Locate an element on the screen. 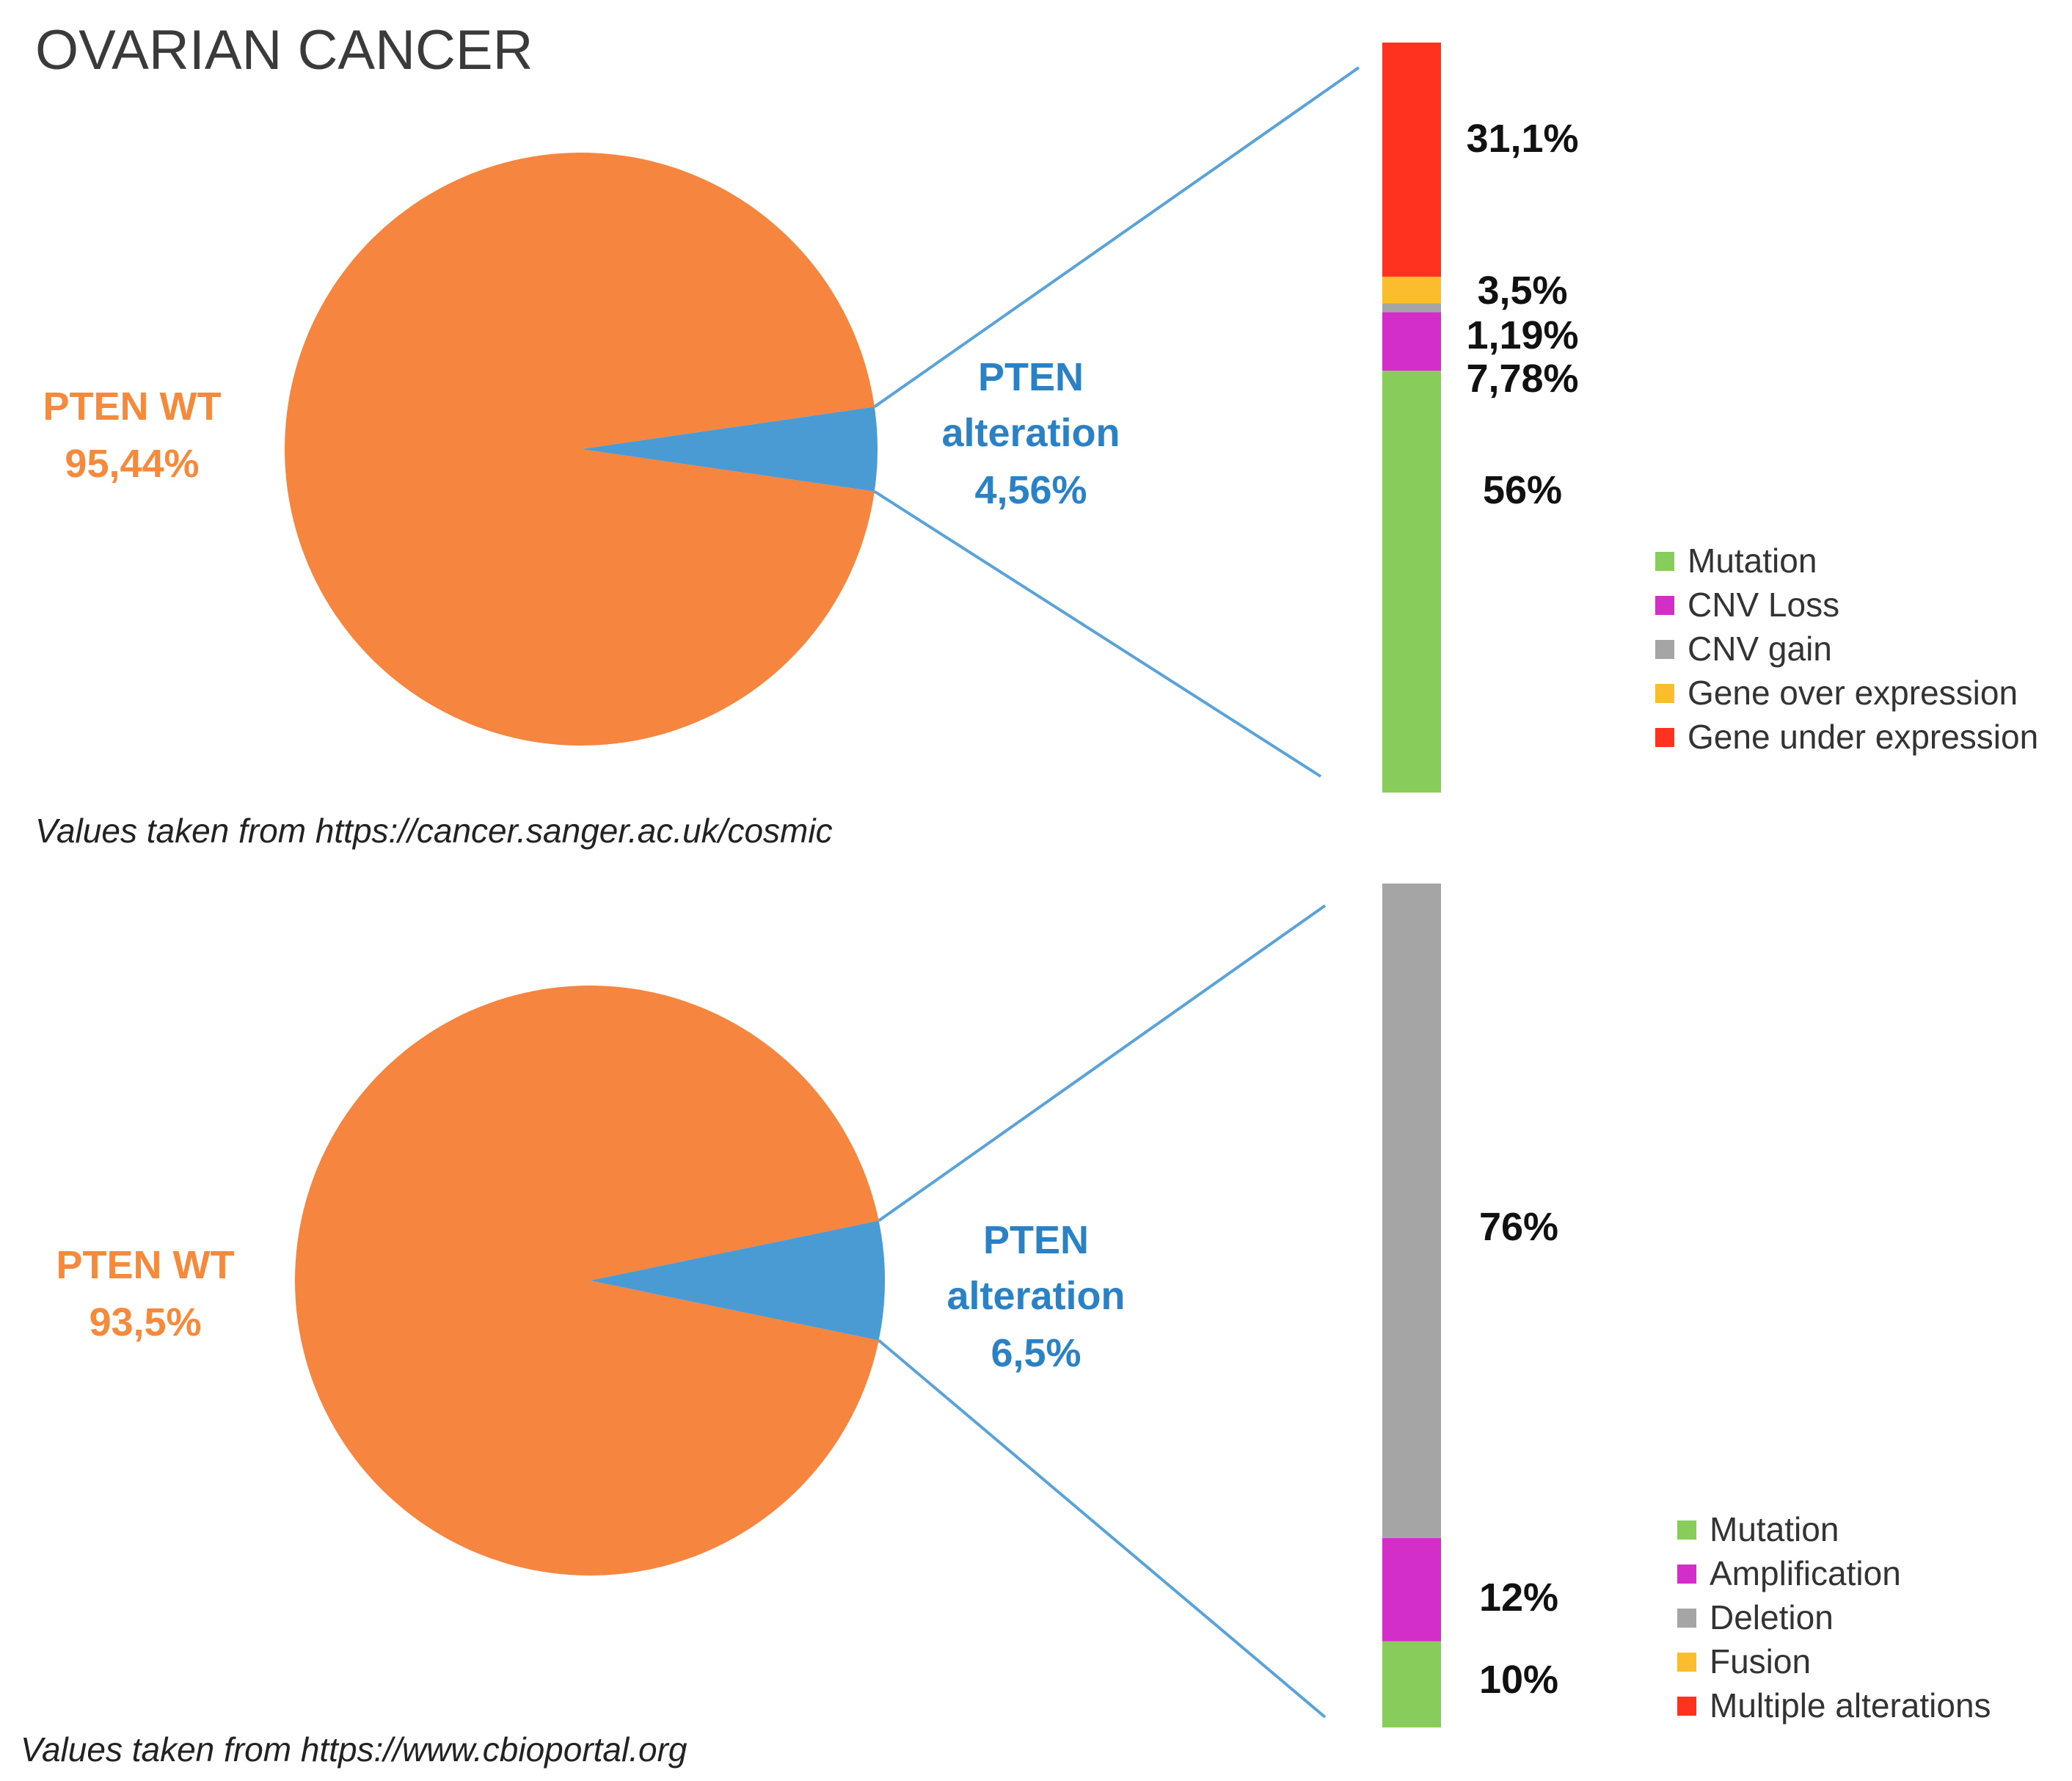 This screenshot has width=2072, height=1781. pie-label-alteration-value: 6,5% is located at coordinates (1036, 1353).